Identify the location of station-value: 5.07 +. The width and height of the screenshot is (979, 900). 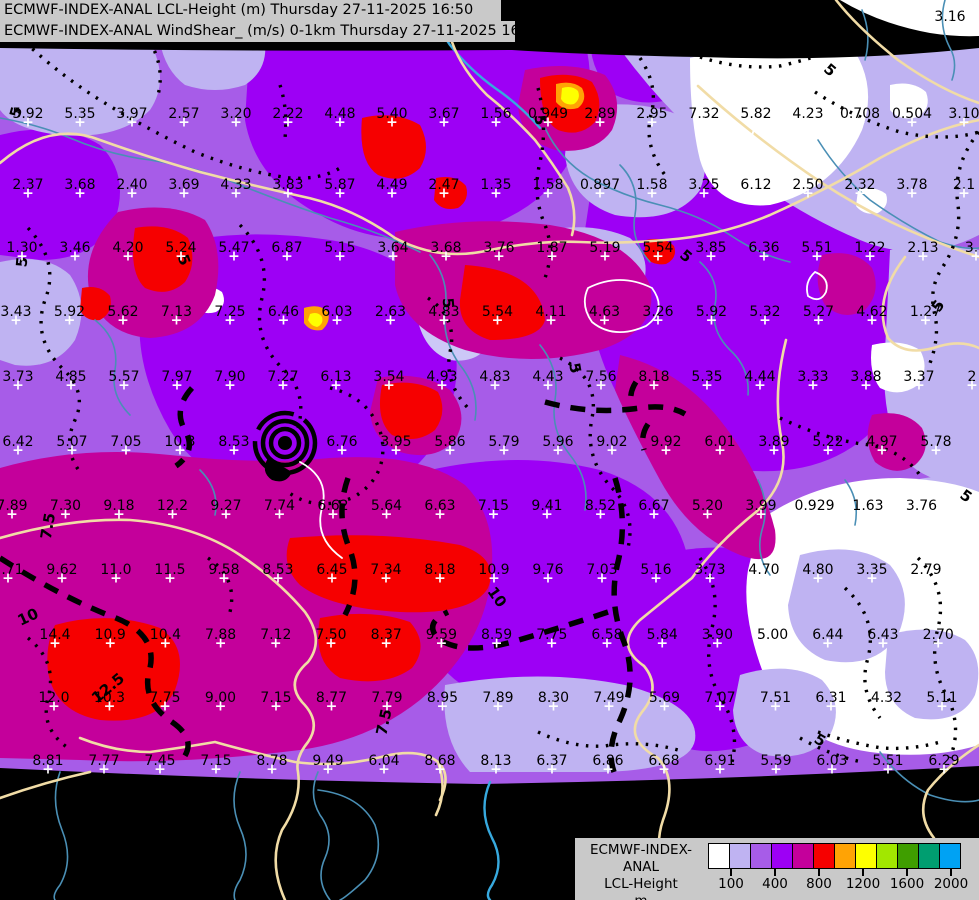
(71, 445).